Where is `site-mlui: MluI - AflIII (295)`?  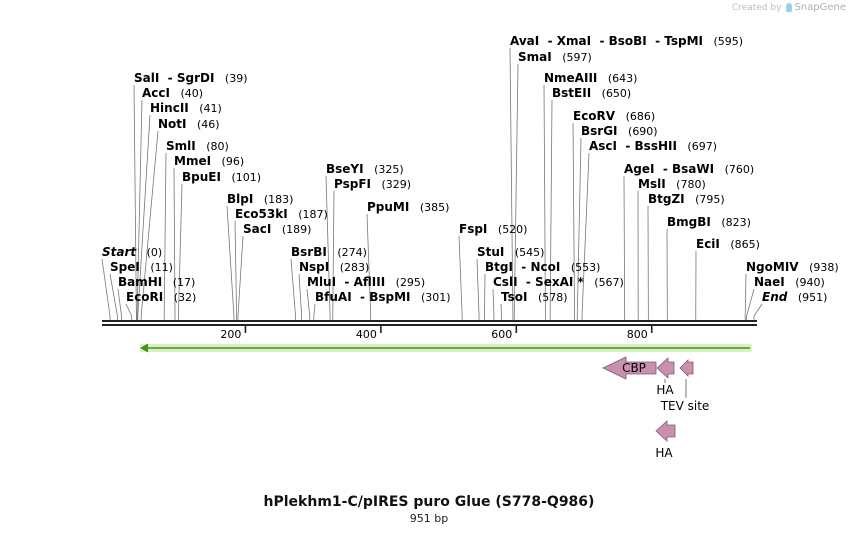 site-mlui: MluI - AflIII (295) is located at coordinates (366, 282).